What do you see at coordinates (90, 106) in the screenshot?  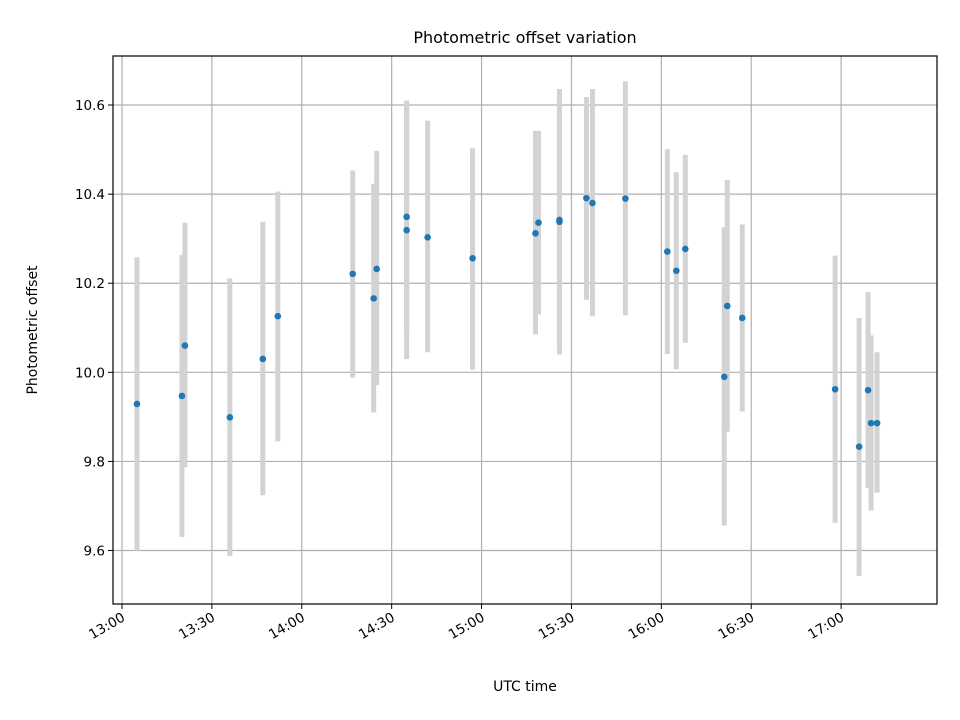 I see `y-tick-label: 10.6` at bounding box center [90, 106].